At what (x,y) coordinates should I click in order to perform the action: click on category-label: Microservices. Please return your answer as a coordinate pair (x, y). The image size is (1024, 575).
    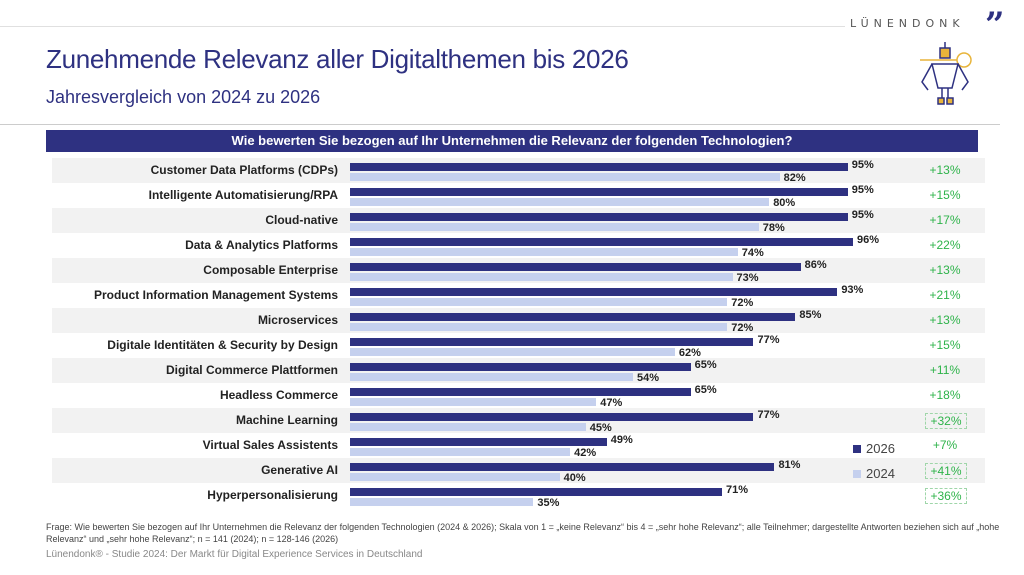
    Looking at the image, I should click on (297, 320).